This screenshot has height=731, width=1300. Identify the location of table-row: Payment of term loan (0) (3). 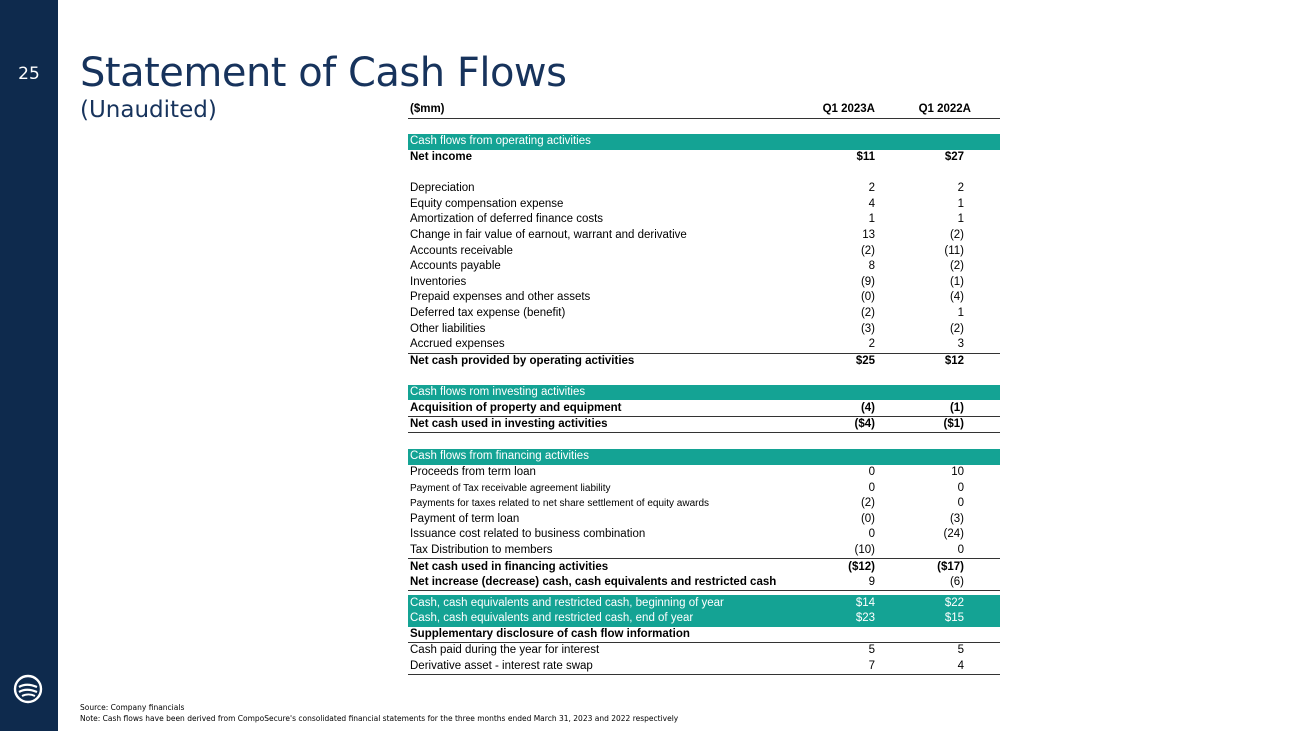
(687, 518).